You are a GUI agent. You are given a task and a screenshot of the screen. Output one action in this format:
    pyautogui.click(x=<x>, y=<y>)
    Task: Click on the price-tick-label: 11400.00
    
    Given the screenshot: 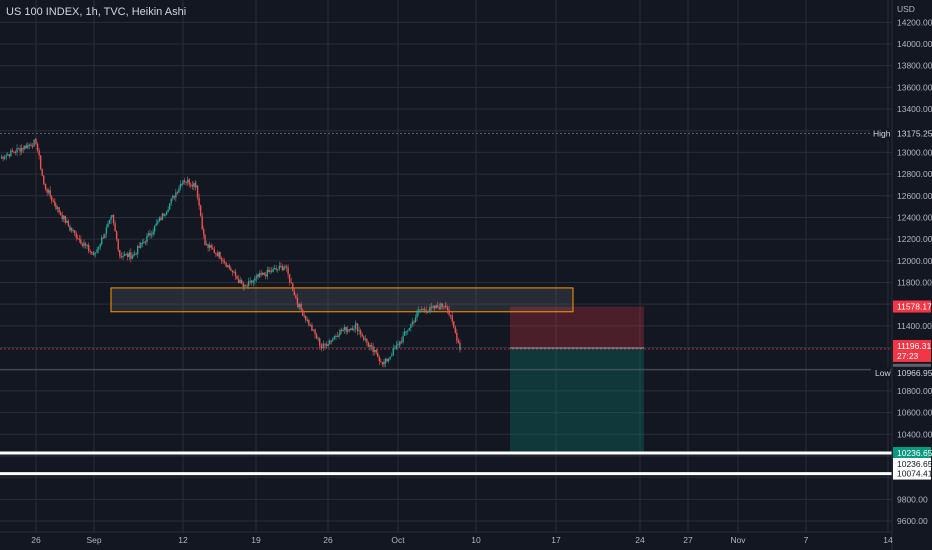 What is the action you would take?
    pyautogui.click(x=914, y=326)
    